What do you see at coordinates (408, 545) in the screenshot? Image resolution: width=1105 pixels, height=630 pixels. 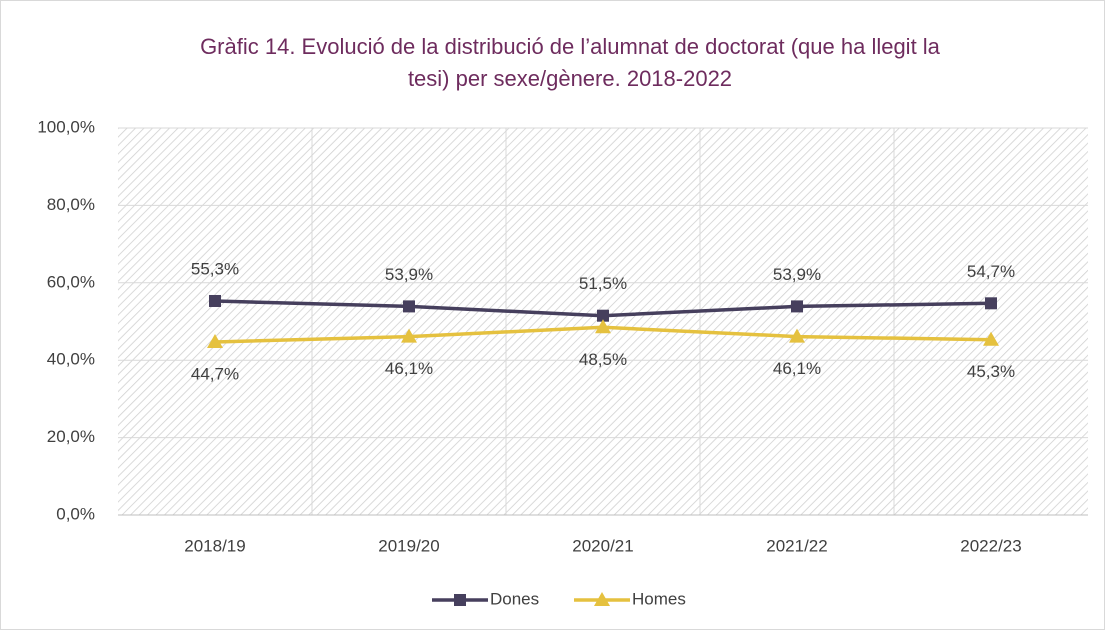 I see `x-tick-label: 2019/20` at bounding box center [408, 545].